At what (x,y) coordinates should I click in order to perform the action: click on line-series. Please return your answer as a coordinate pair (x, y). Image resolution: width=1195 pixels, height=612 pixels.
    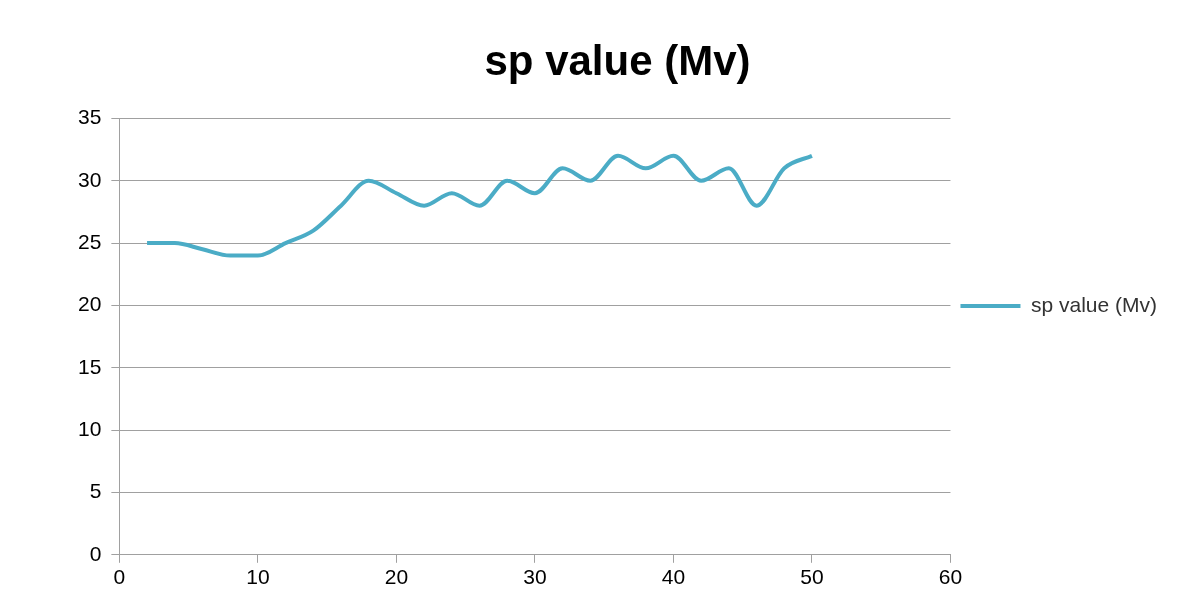
    Looking at the image, I should click on (479, 205).